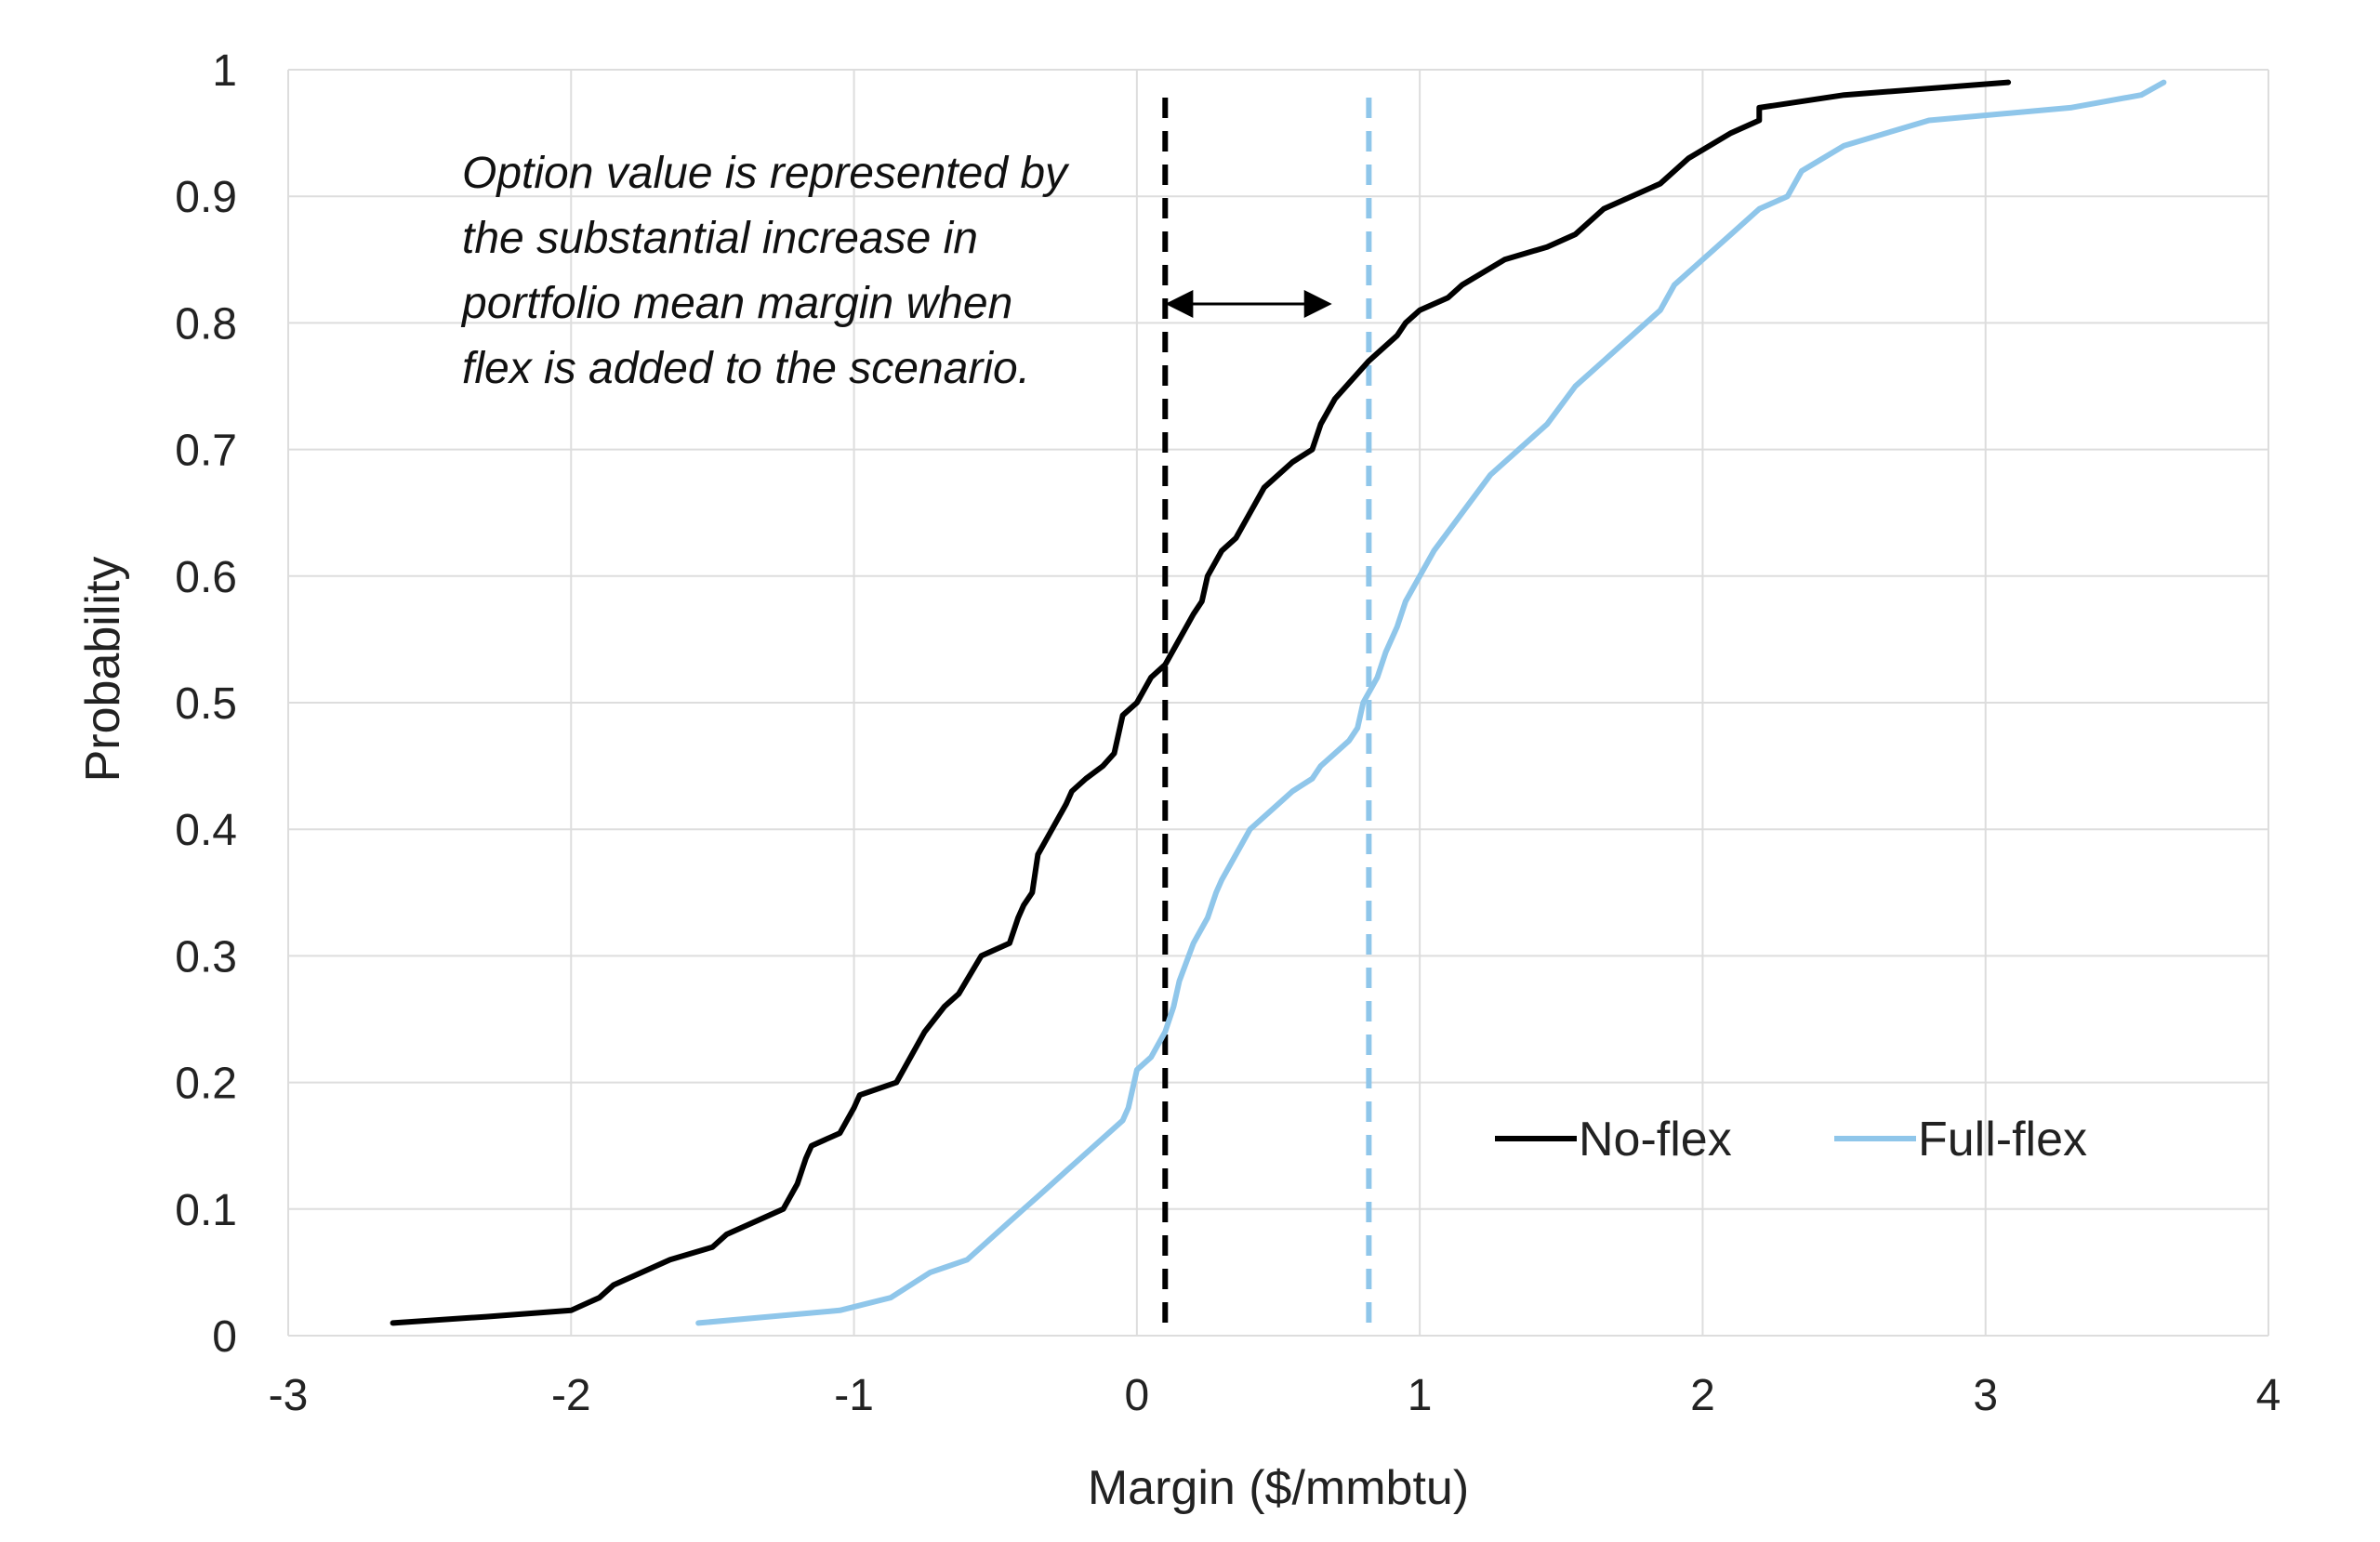 The image size is (2380, 1542). Describe the element at coordinates (2268, 1395) in the screenshot. I see `x-tick-label: 4` at that location.